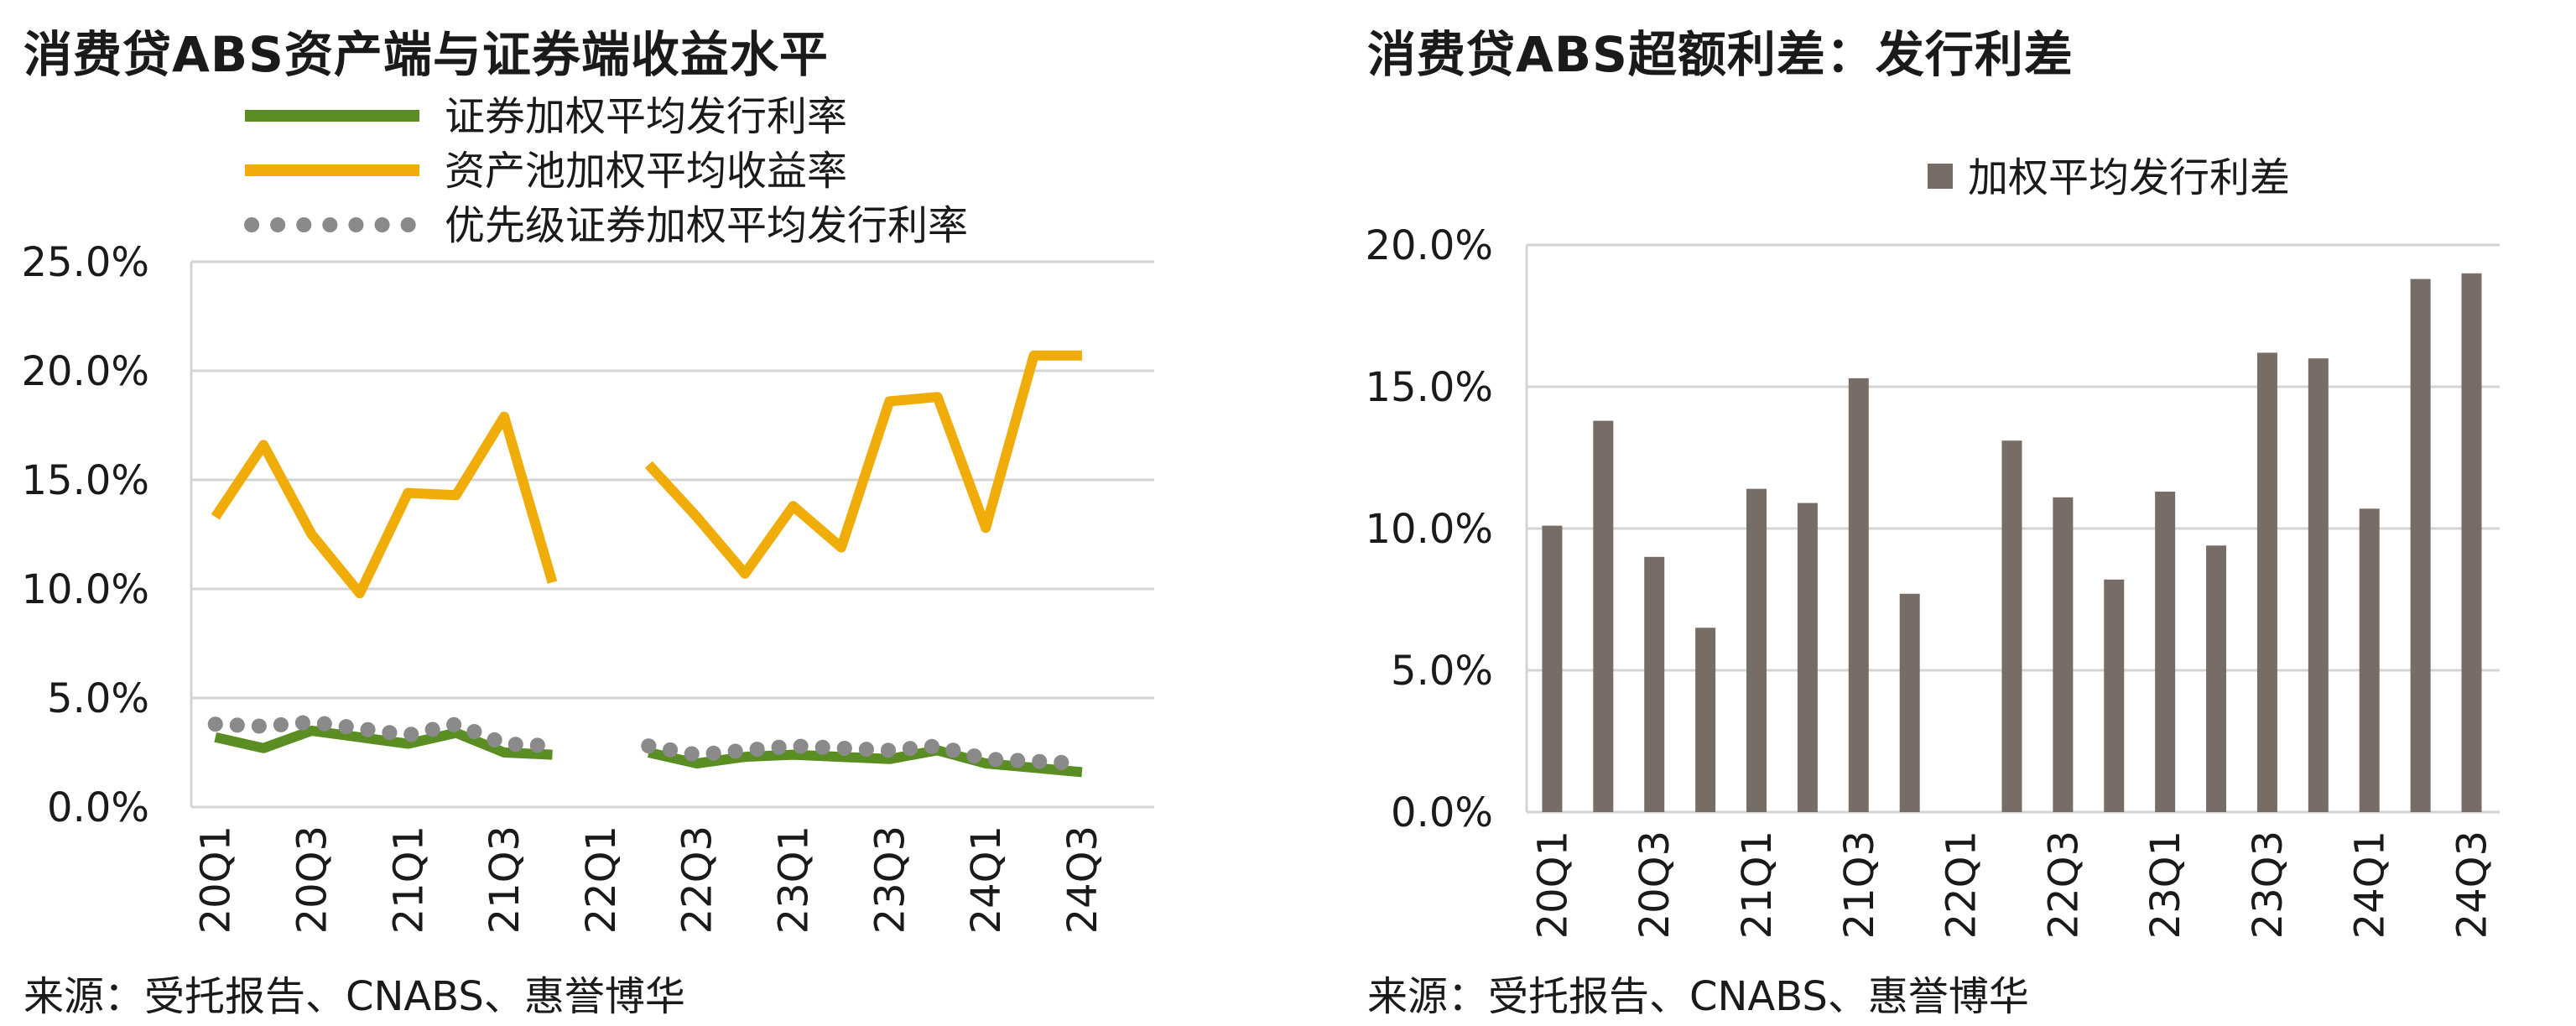 This screenshot has width=2576, height=1026. What do you see at coordinates (98, 698) in the screenshot?
I see `left-y-tick-label: 5.0%` at bounding box center [98, 698].